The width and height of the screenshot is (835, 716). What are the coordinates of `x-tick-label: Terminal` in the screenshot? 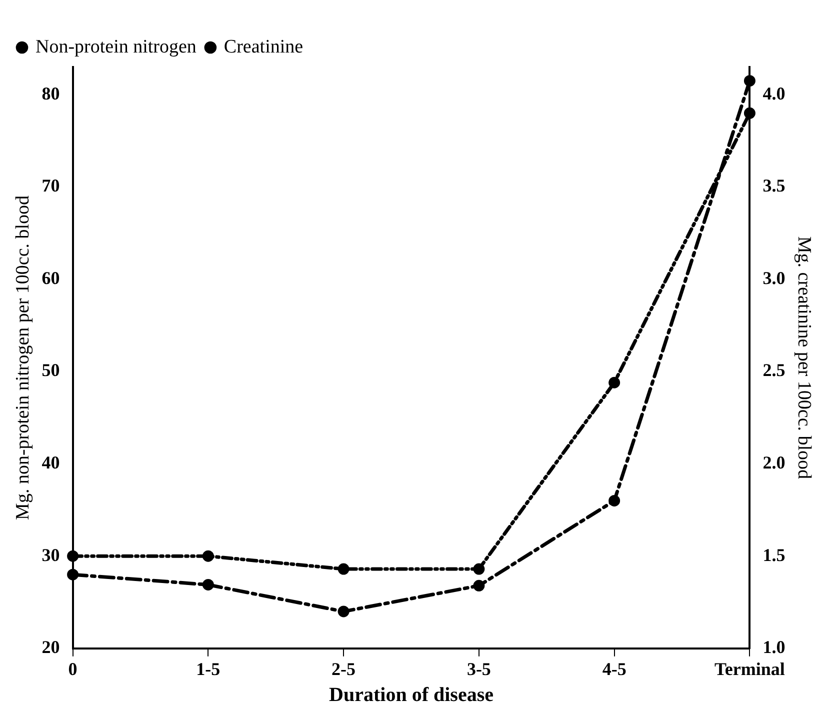 It's located at (749, 668).